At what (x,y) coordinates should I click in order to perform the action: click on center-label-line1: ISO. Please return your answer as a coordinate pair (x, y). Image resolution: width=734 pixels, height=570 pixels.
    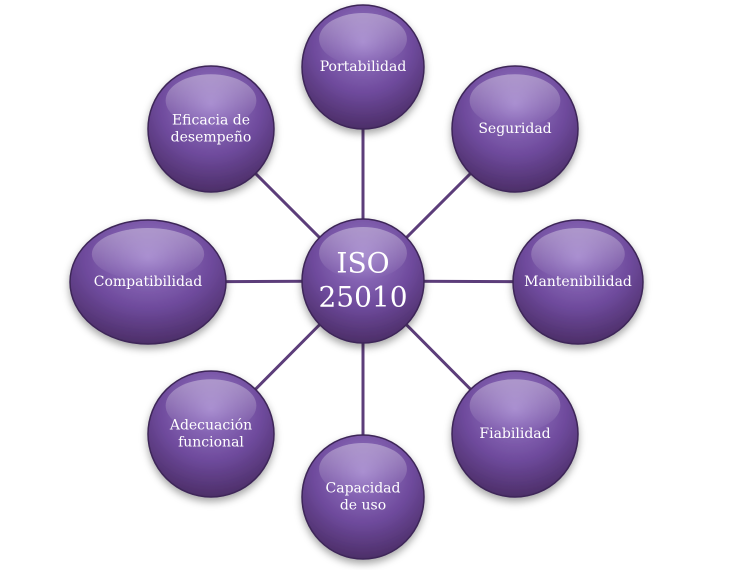
    Looking at the image, I should click on (362, 263).